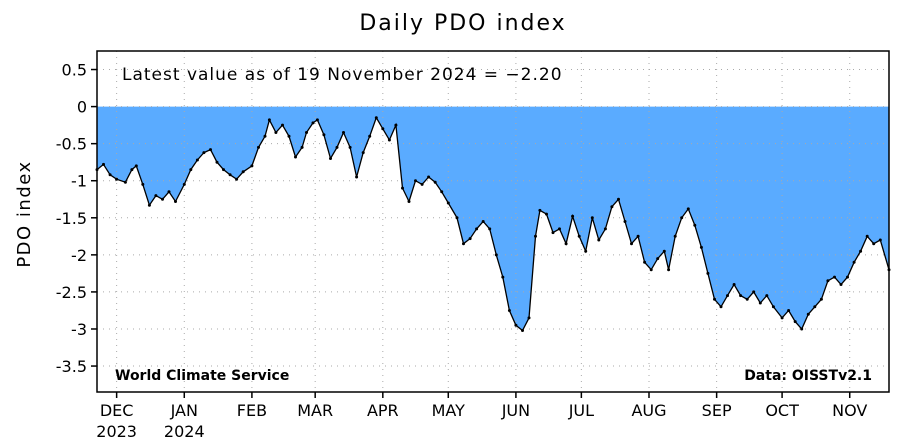  I want to click on x-tick-label: OCT, so click(782, 410).